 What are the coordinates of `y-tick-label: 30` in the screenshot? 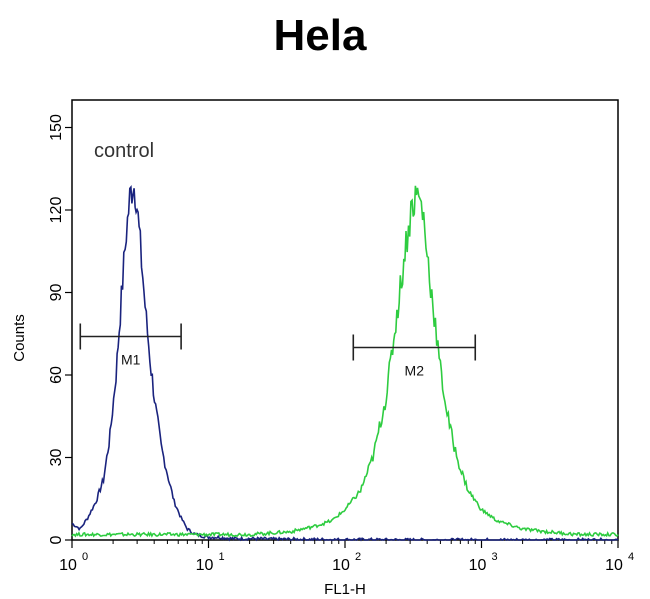 It's located at (56, 458).